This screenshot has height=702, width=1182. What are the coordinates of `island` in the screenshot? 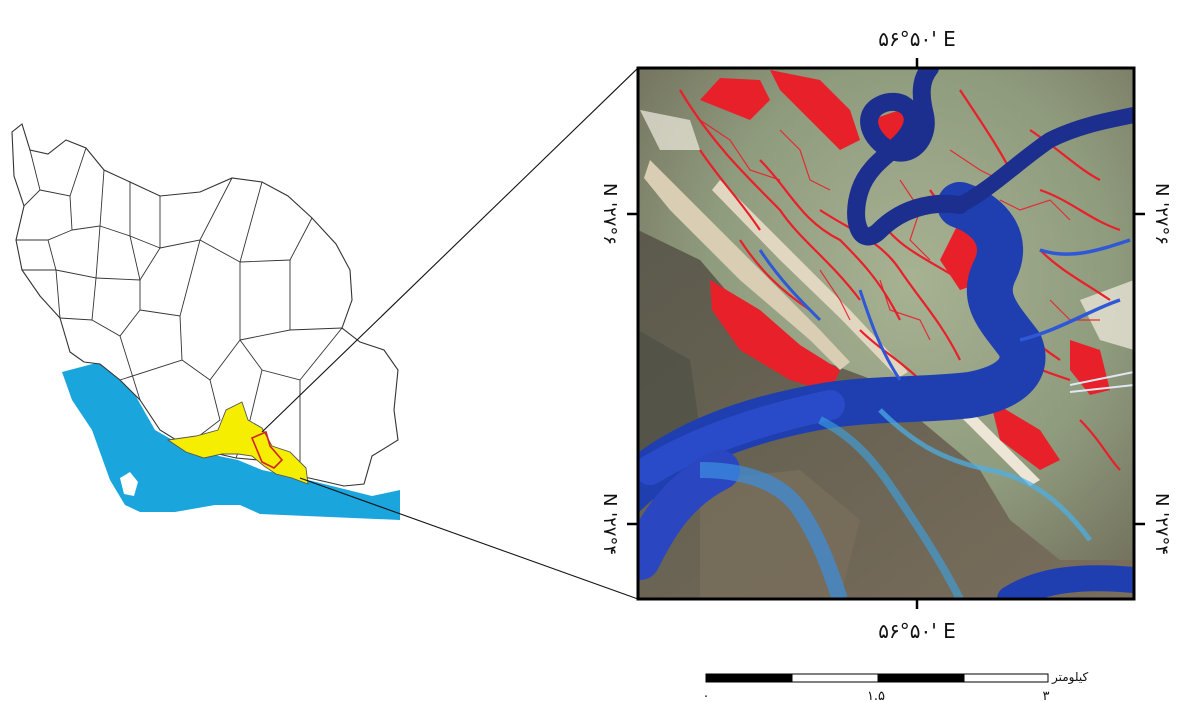 It's located at (129, 484).